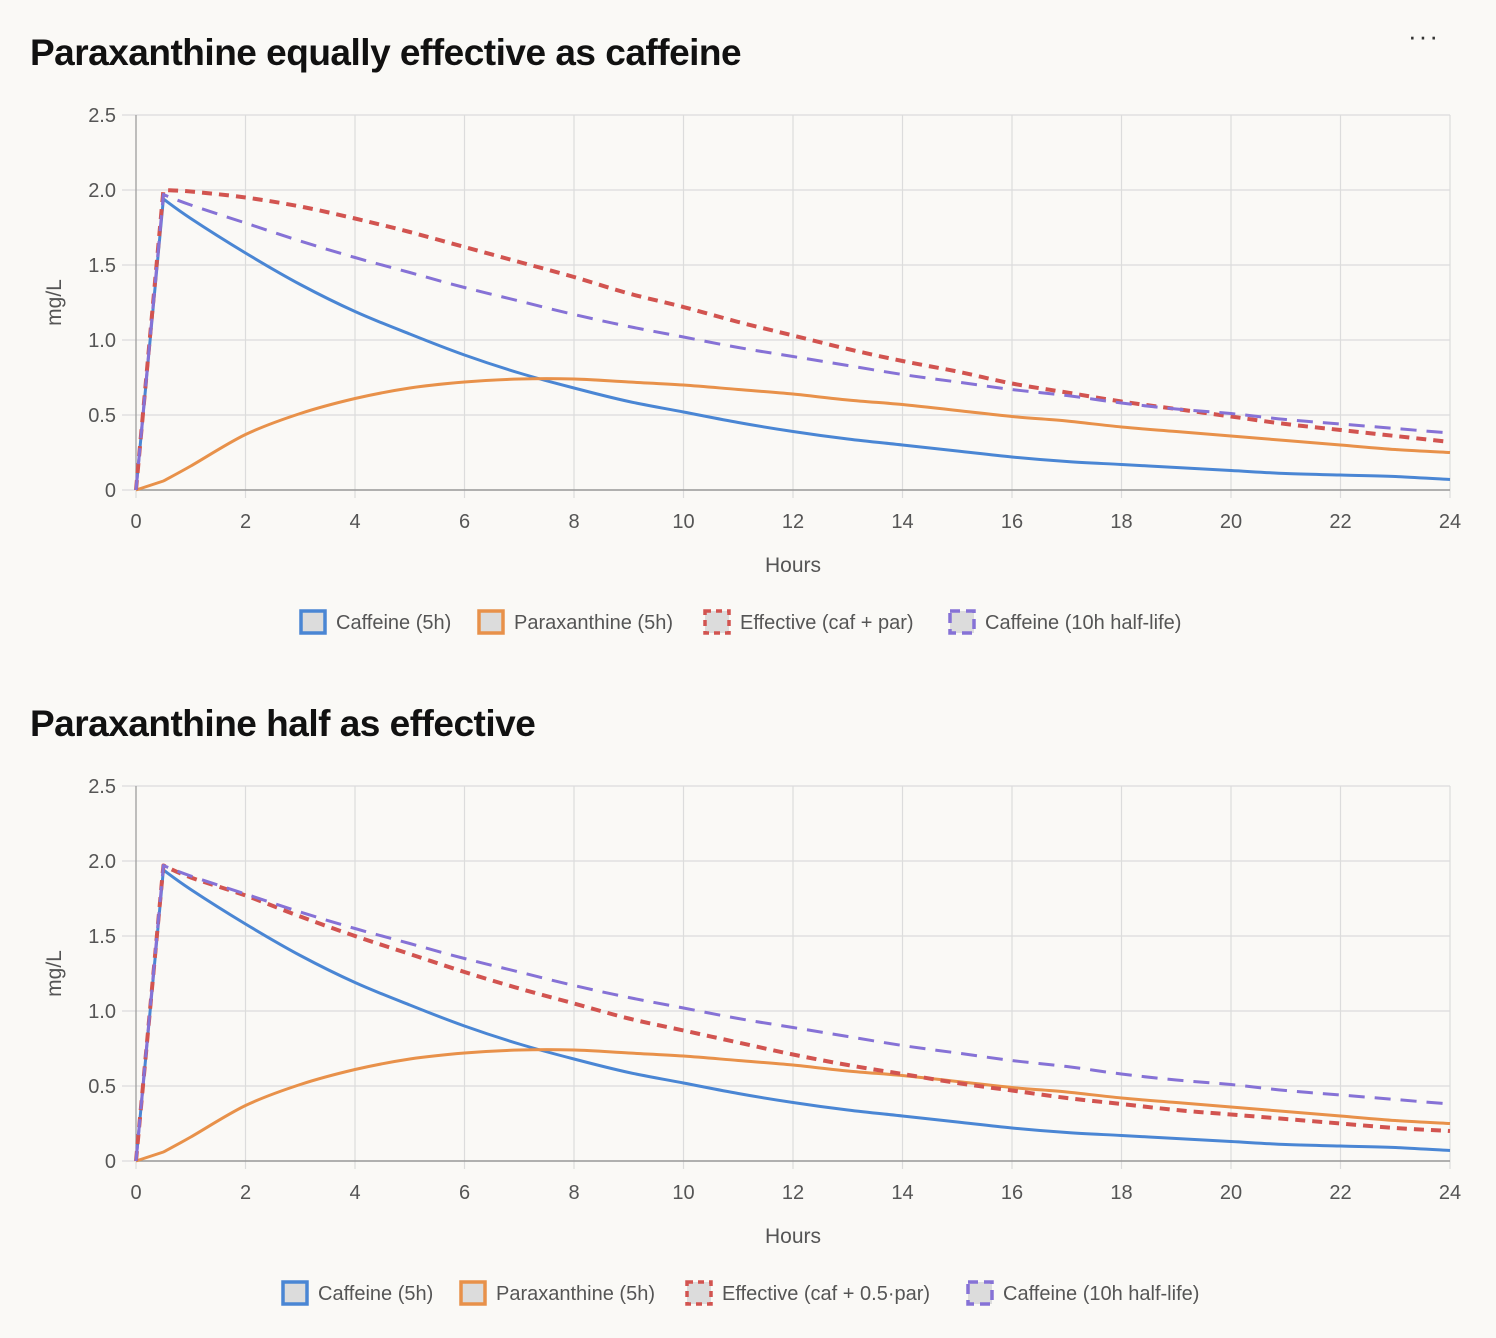 Image resolution: width=1496 pixels, height=1338 pixels. What do you see at coordinates (826, 1294) in the screenshot?
I see `legend-label: Effective (caf + 0.5·par)` at bounding box center [826, 1294].